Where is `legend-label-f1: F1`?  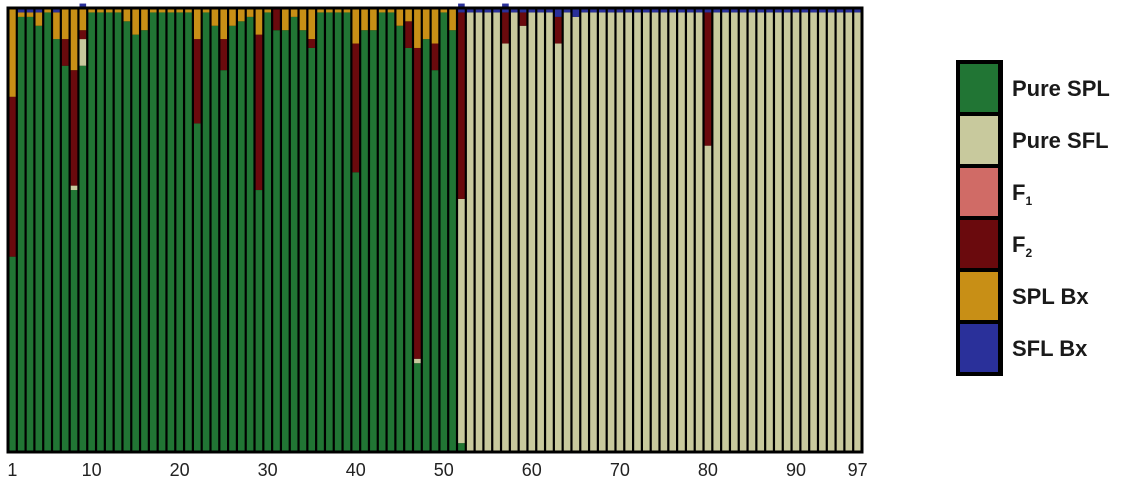 legend-label-f1: F1 is located at coordinates (1022, 194).